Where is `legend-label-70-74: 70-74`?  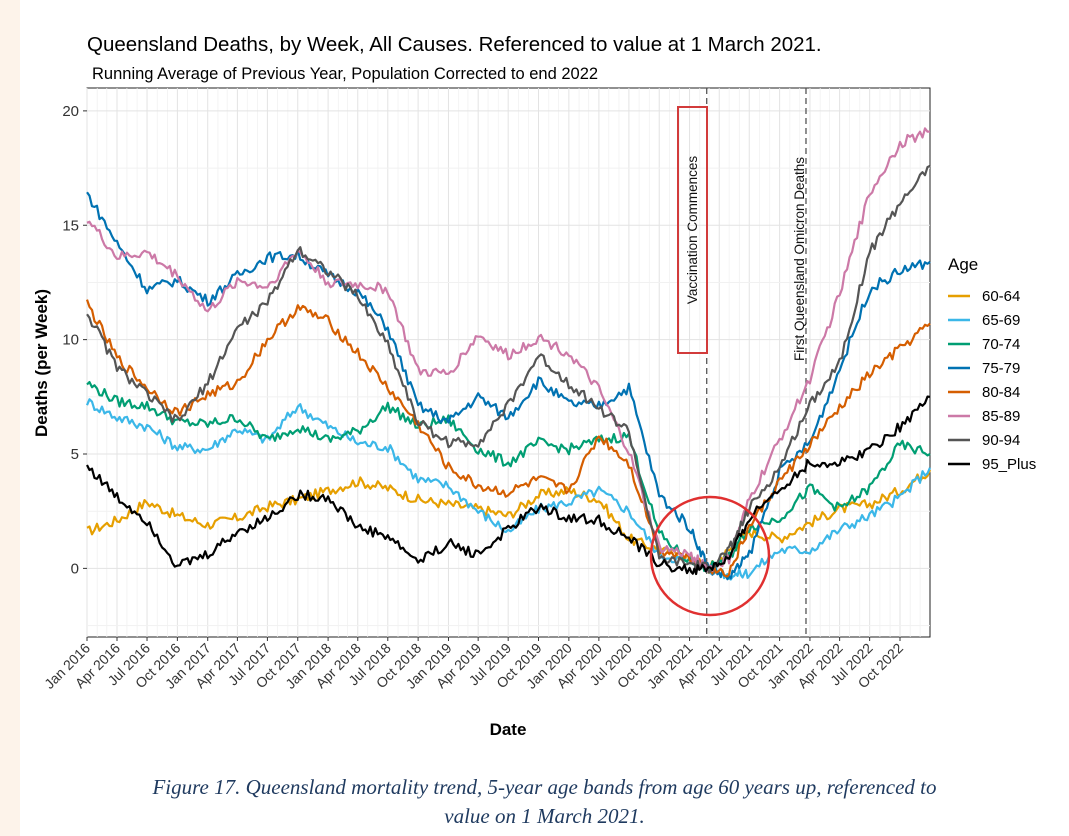 legend-label-70-74: 70-74 is located at coordinates (1001, 344).